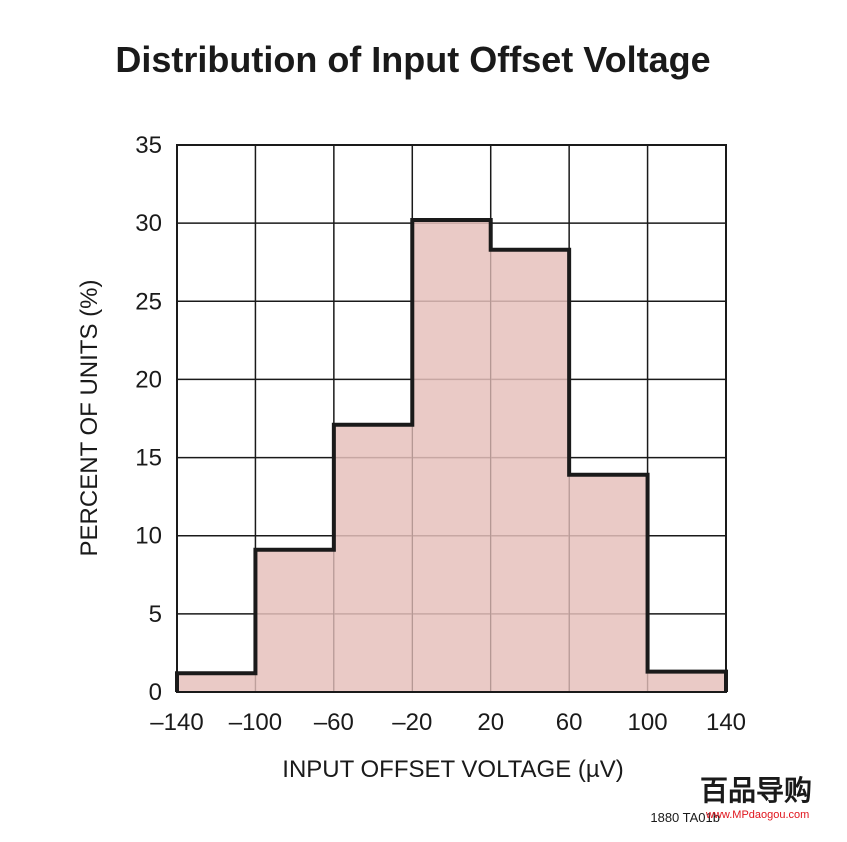 Image resolution: width=847 pixels, height=842 pixels. Describe the element at coordinates (148, 145) in the screenshot. I see `y-tick-label: 35` at that location.